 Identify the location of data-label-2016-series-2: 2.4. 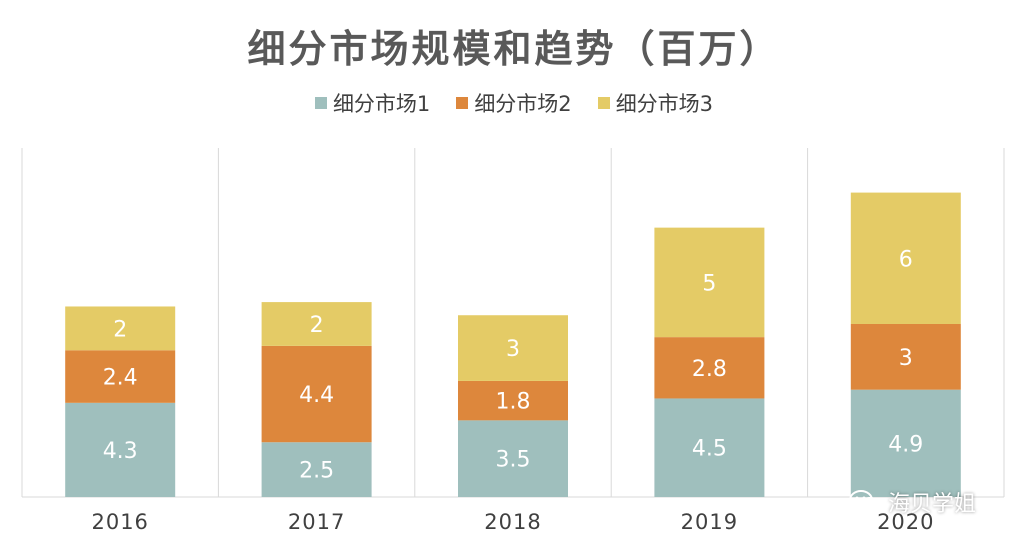
(120, 378).